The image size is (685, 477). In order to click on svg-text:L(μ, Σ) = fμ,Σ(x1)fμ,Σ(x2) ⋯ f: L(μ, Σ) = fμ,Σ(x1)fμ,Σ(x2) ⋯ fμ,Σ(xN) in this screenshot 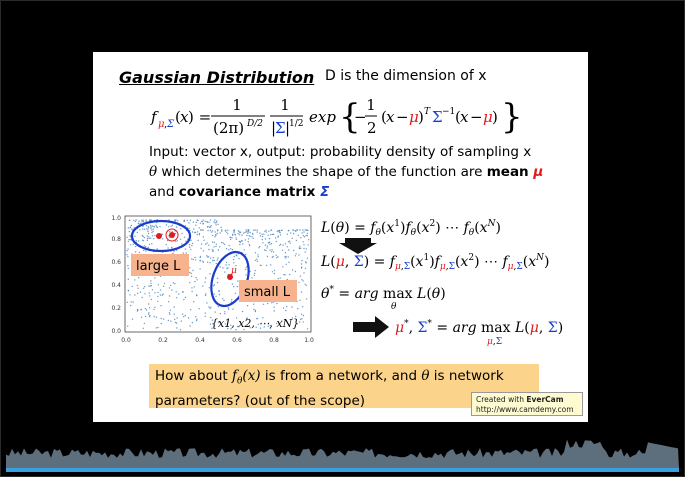, I will do `click(434, 262)`.